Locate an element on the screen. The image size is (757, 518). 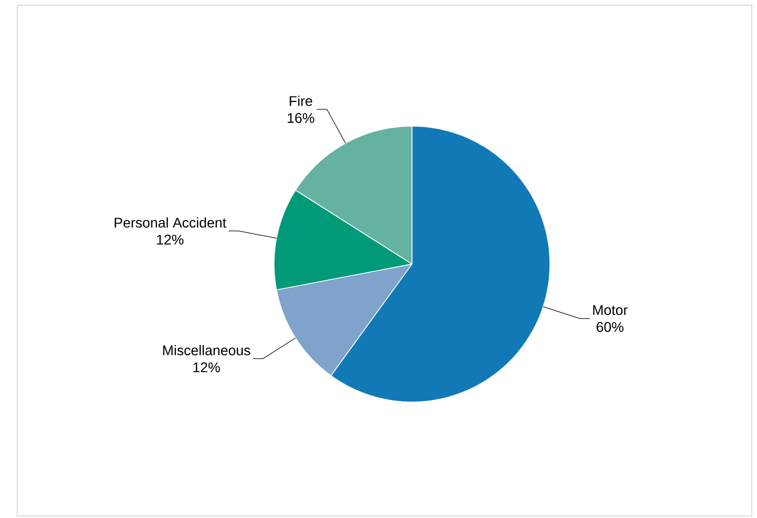
slice-label: Motor is located at coordinates (610, 310).